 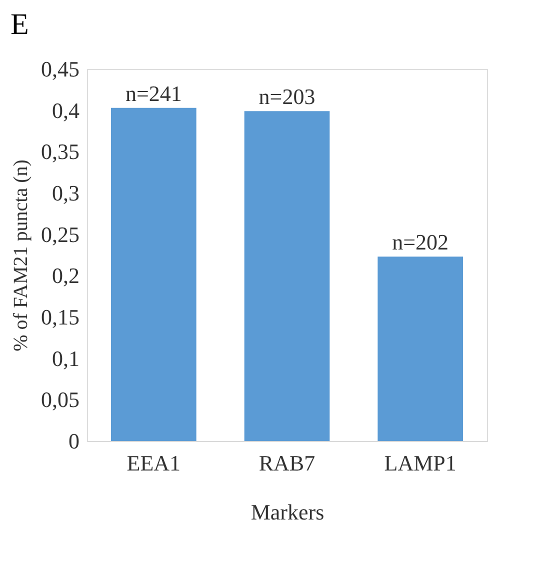 I want to click on x-tick-label: EEA1, so click(x=153, y=463).